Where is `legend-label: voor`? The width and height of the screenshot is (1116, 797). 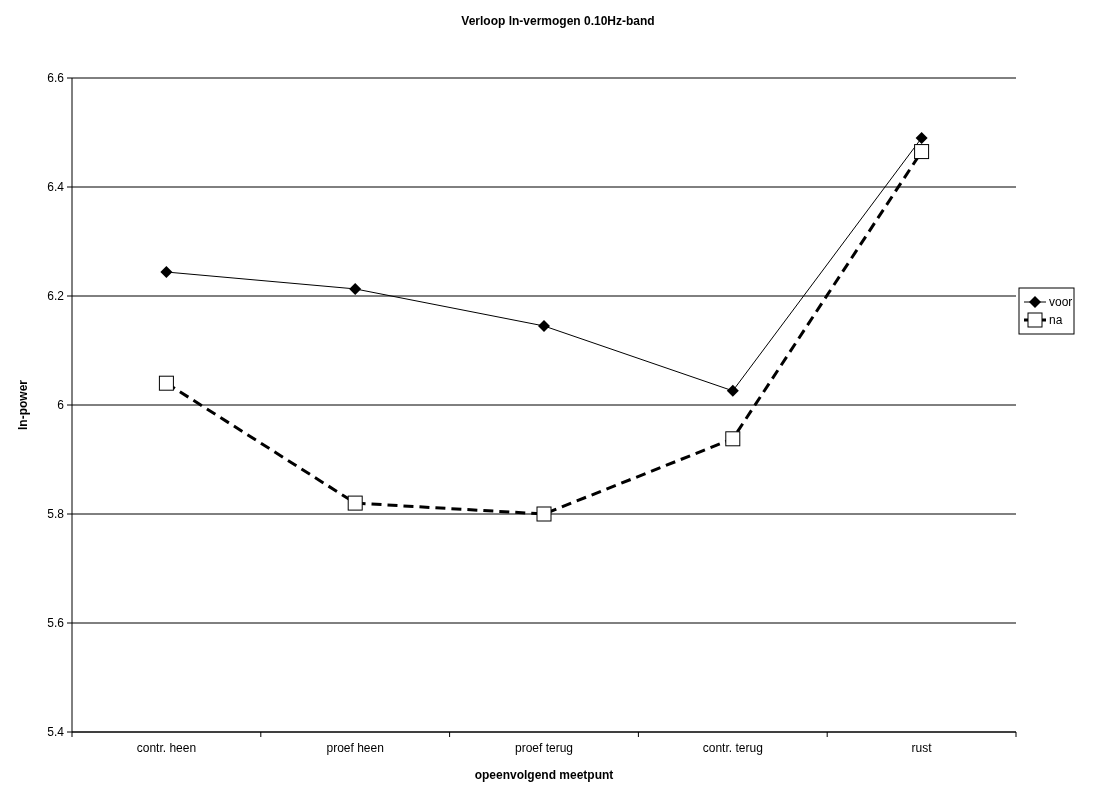
legend-label: voor is located at coordinates (1061, 302).